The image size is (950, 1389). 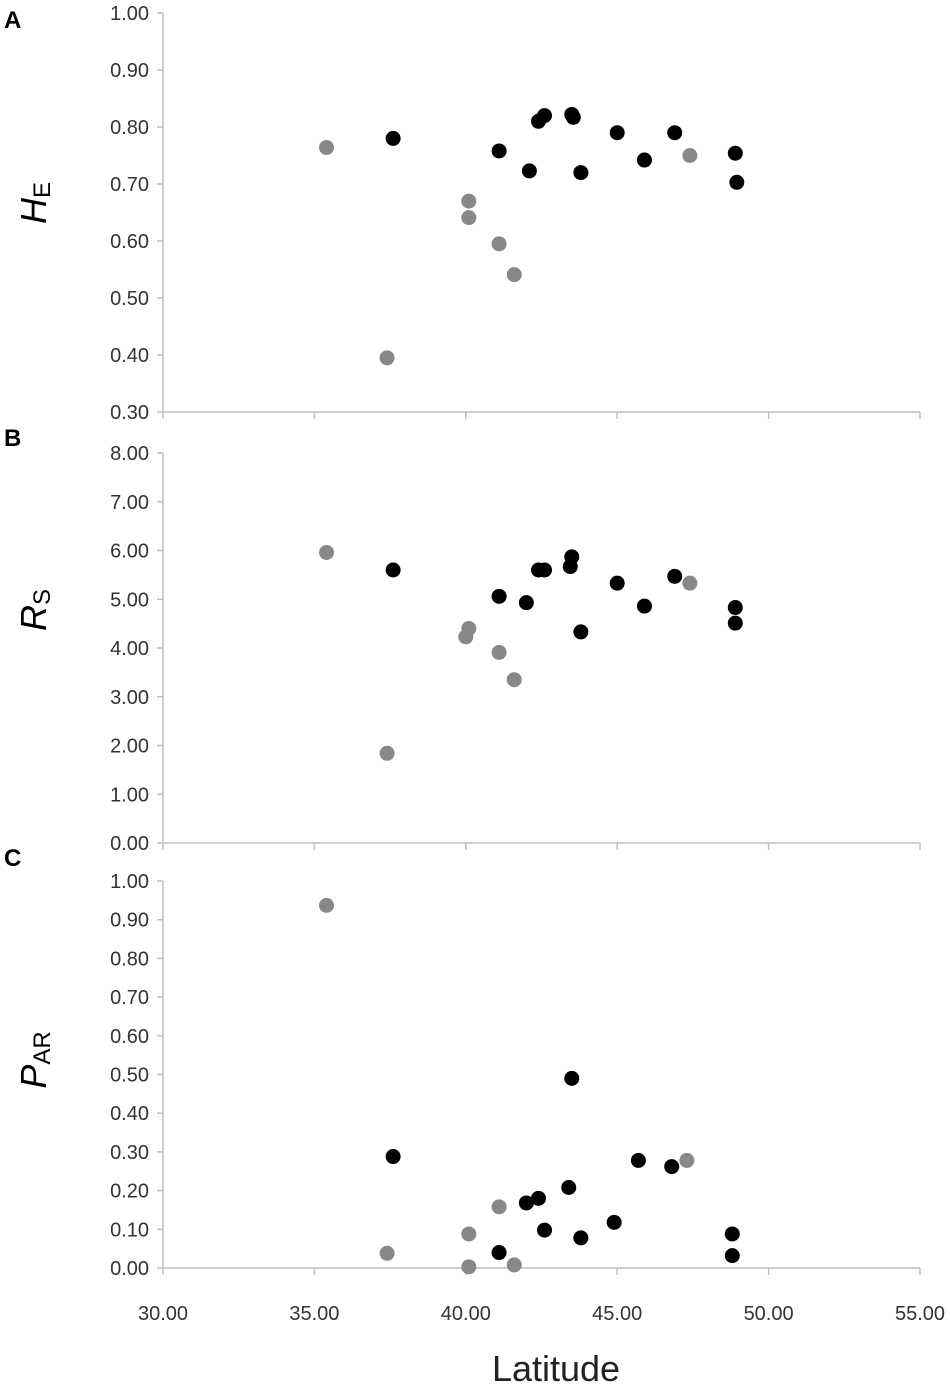 I want to click on y-tick-label-c: 0.40, so click(x=129, y=1114).